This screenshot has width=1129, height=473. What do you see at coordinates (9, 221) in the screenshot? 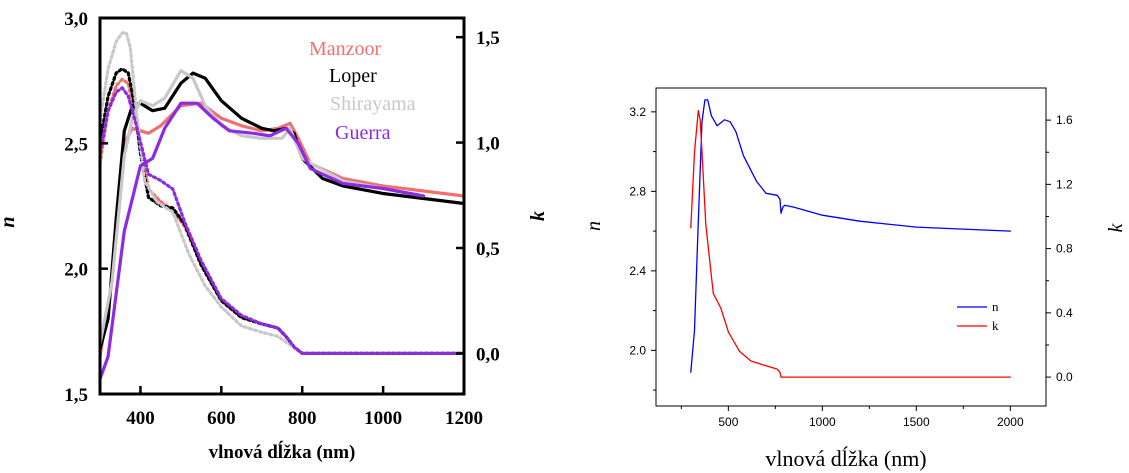
I see `left-y-axis-label: n` at bounding box center [9, 221].